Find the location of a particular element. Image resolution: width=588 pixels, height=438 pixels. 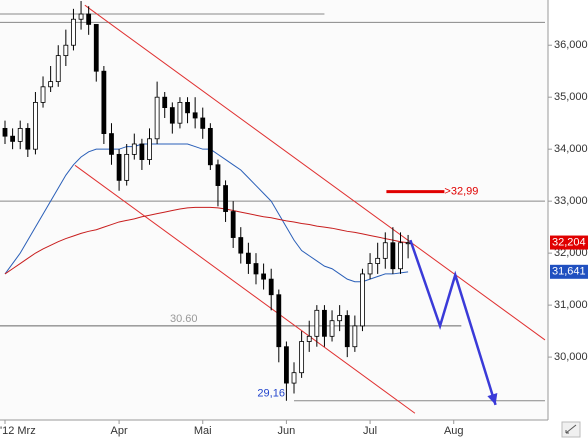

annotation: 29,16 is located at coordinates (271, 394).